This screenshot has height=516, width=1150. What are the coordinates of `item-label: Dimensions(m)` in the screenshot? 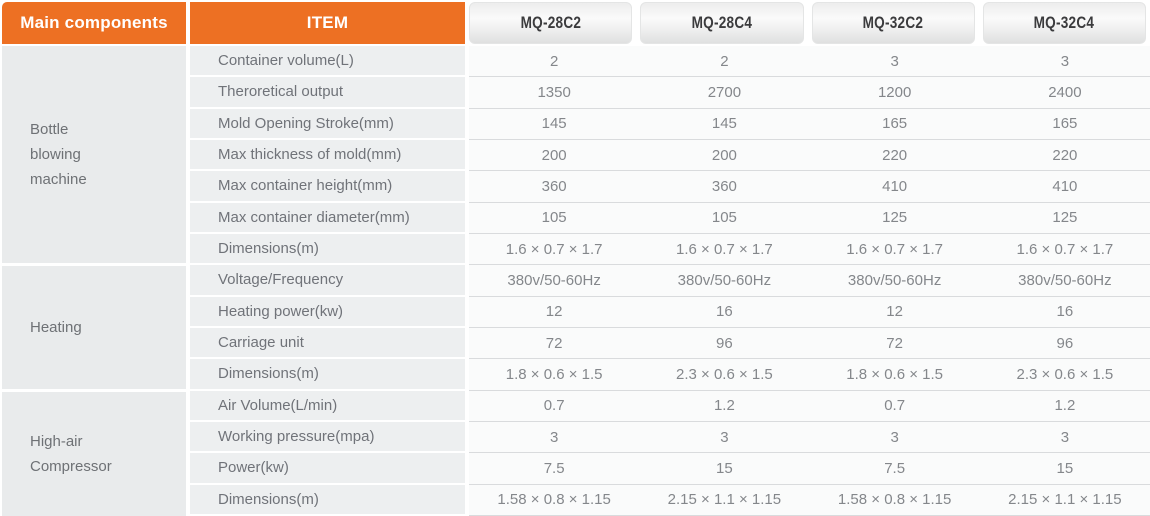 It's located at (268, 374).